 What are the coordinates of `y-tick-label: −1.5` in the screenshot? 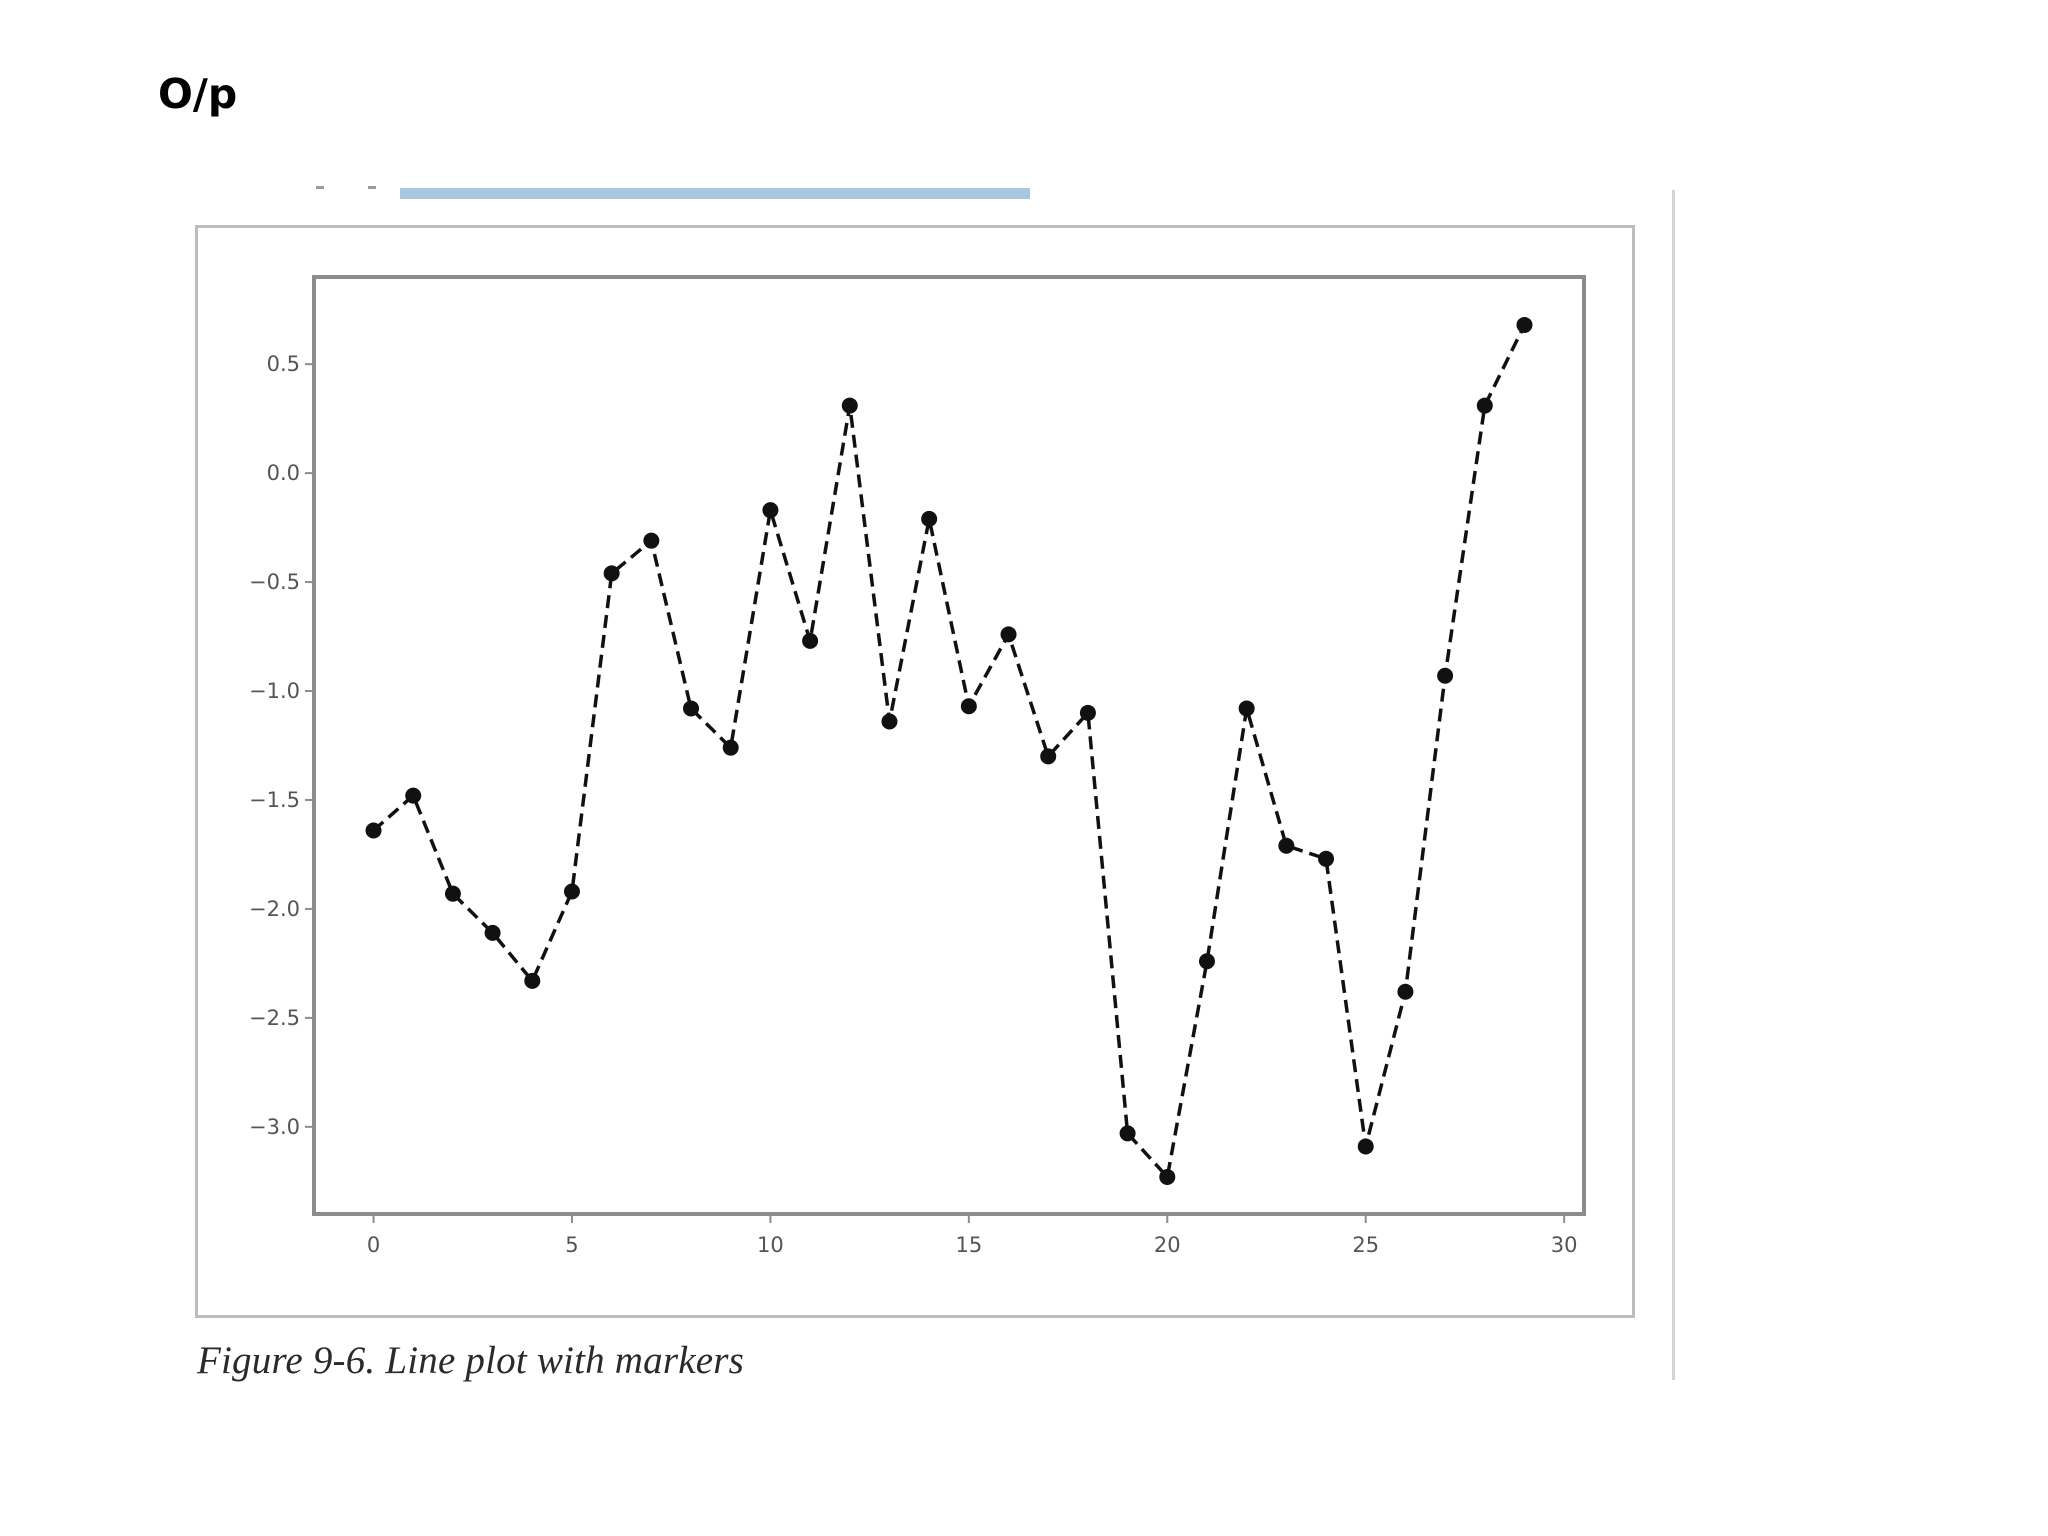 It's located at (274, 800).